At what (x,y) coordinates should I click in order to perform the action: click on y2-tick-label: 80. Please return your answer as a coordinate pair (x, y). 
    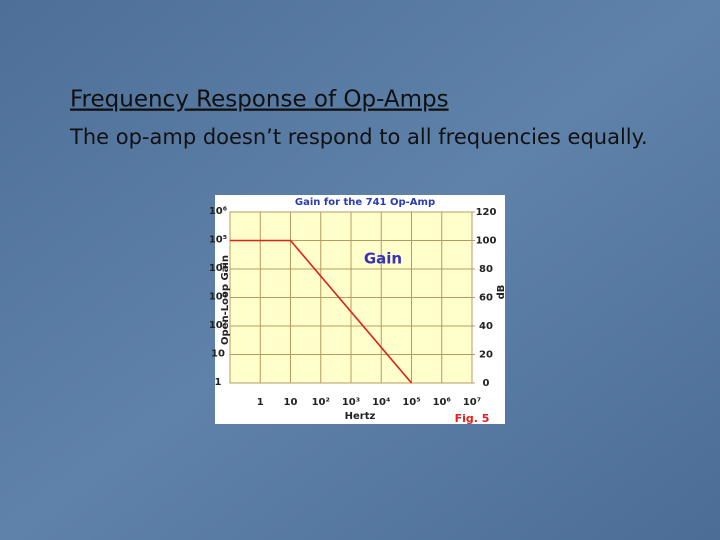
    Looking at the image, I should click on (486, 269).